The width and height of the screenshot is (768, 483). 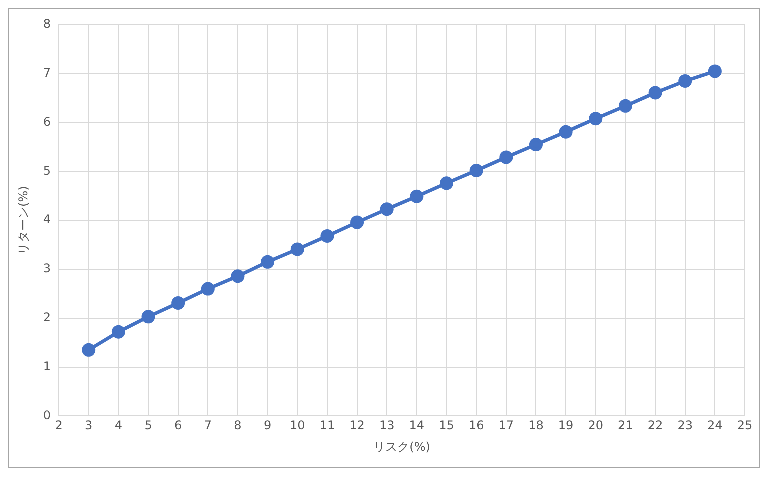 What do you see at coordinates (47, 317) in the screenshot?
I see `y-tick-label: 2` at bounding box center [47, 317].